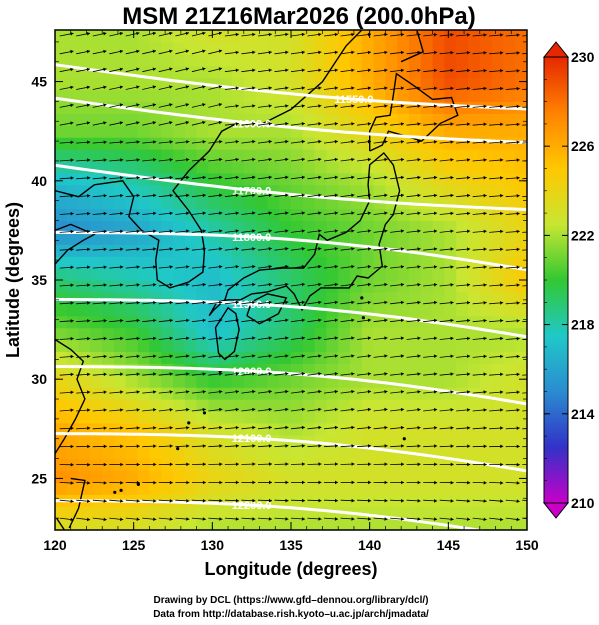 This screenshot has width=599, height=625. Describe the element at coordinates (524, 483) in the screenshot. I see `wind-vector` at that location.